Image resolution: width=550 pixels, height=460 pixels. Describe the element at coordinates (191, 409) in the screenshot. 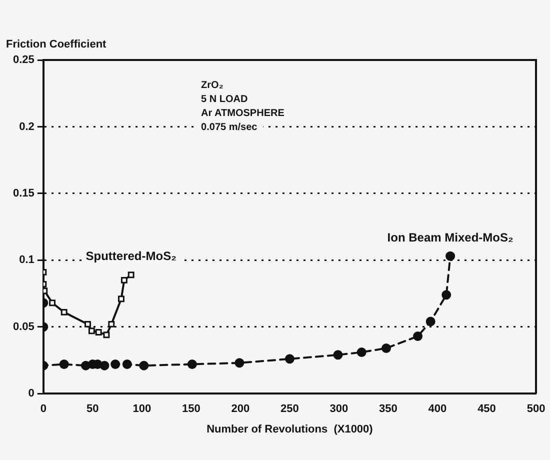

I see `x-tick-label: 150` at that location.